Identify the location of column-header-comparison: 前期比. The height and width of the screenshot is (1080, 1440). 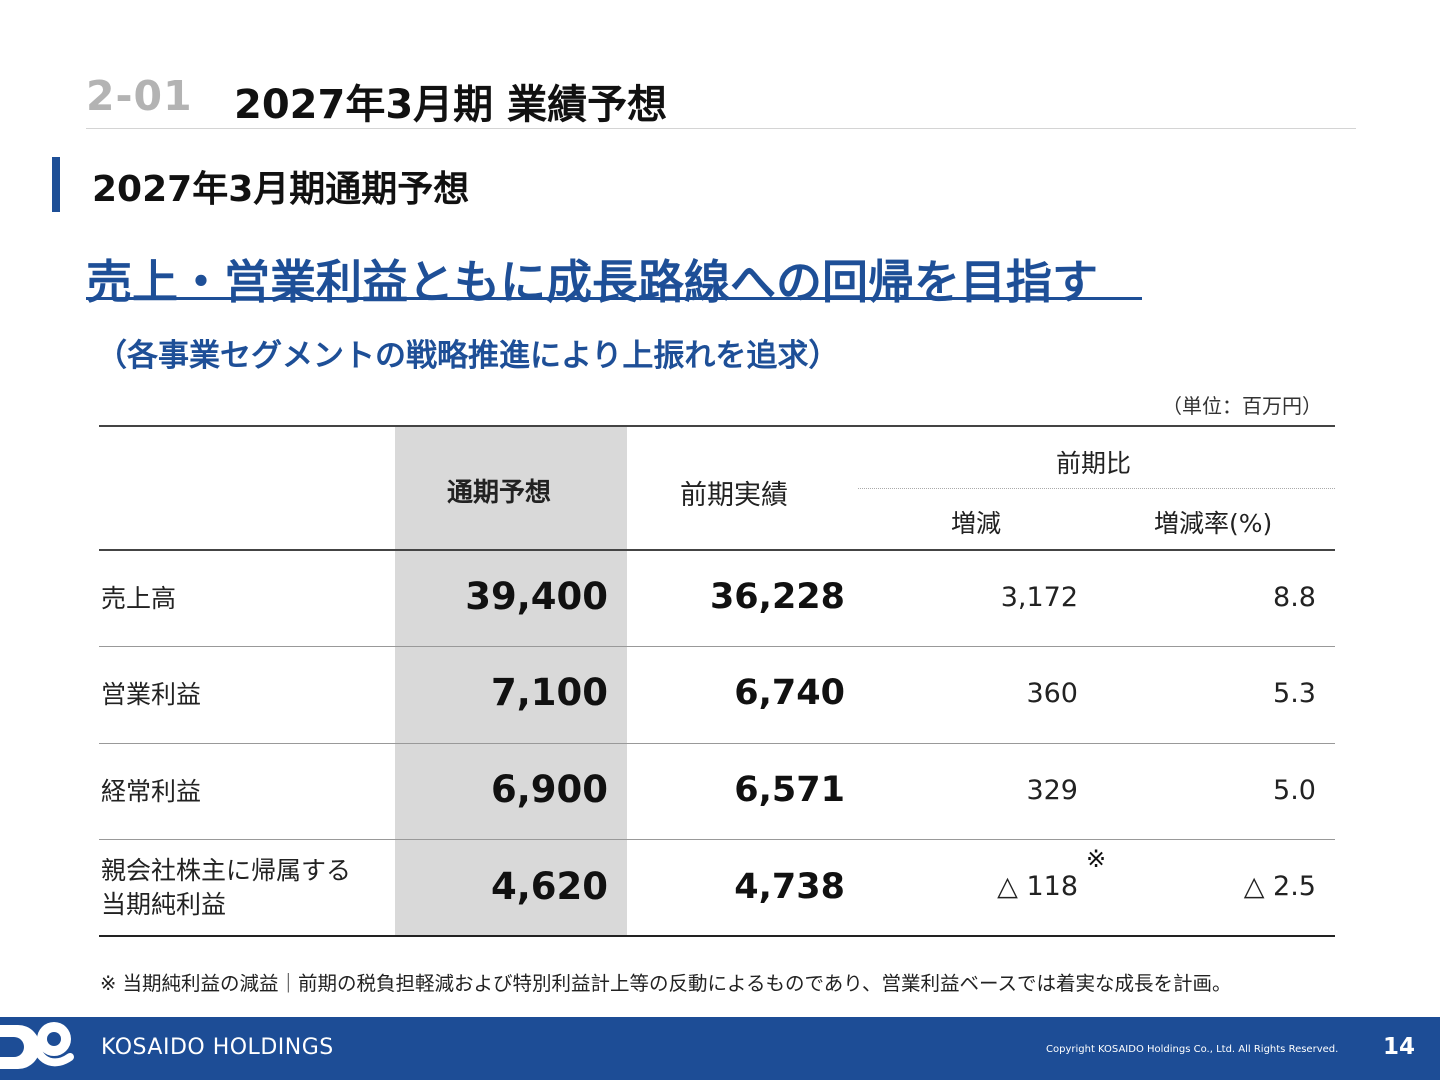
(1094, 463).